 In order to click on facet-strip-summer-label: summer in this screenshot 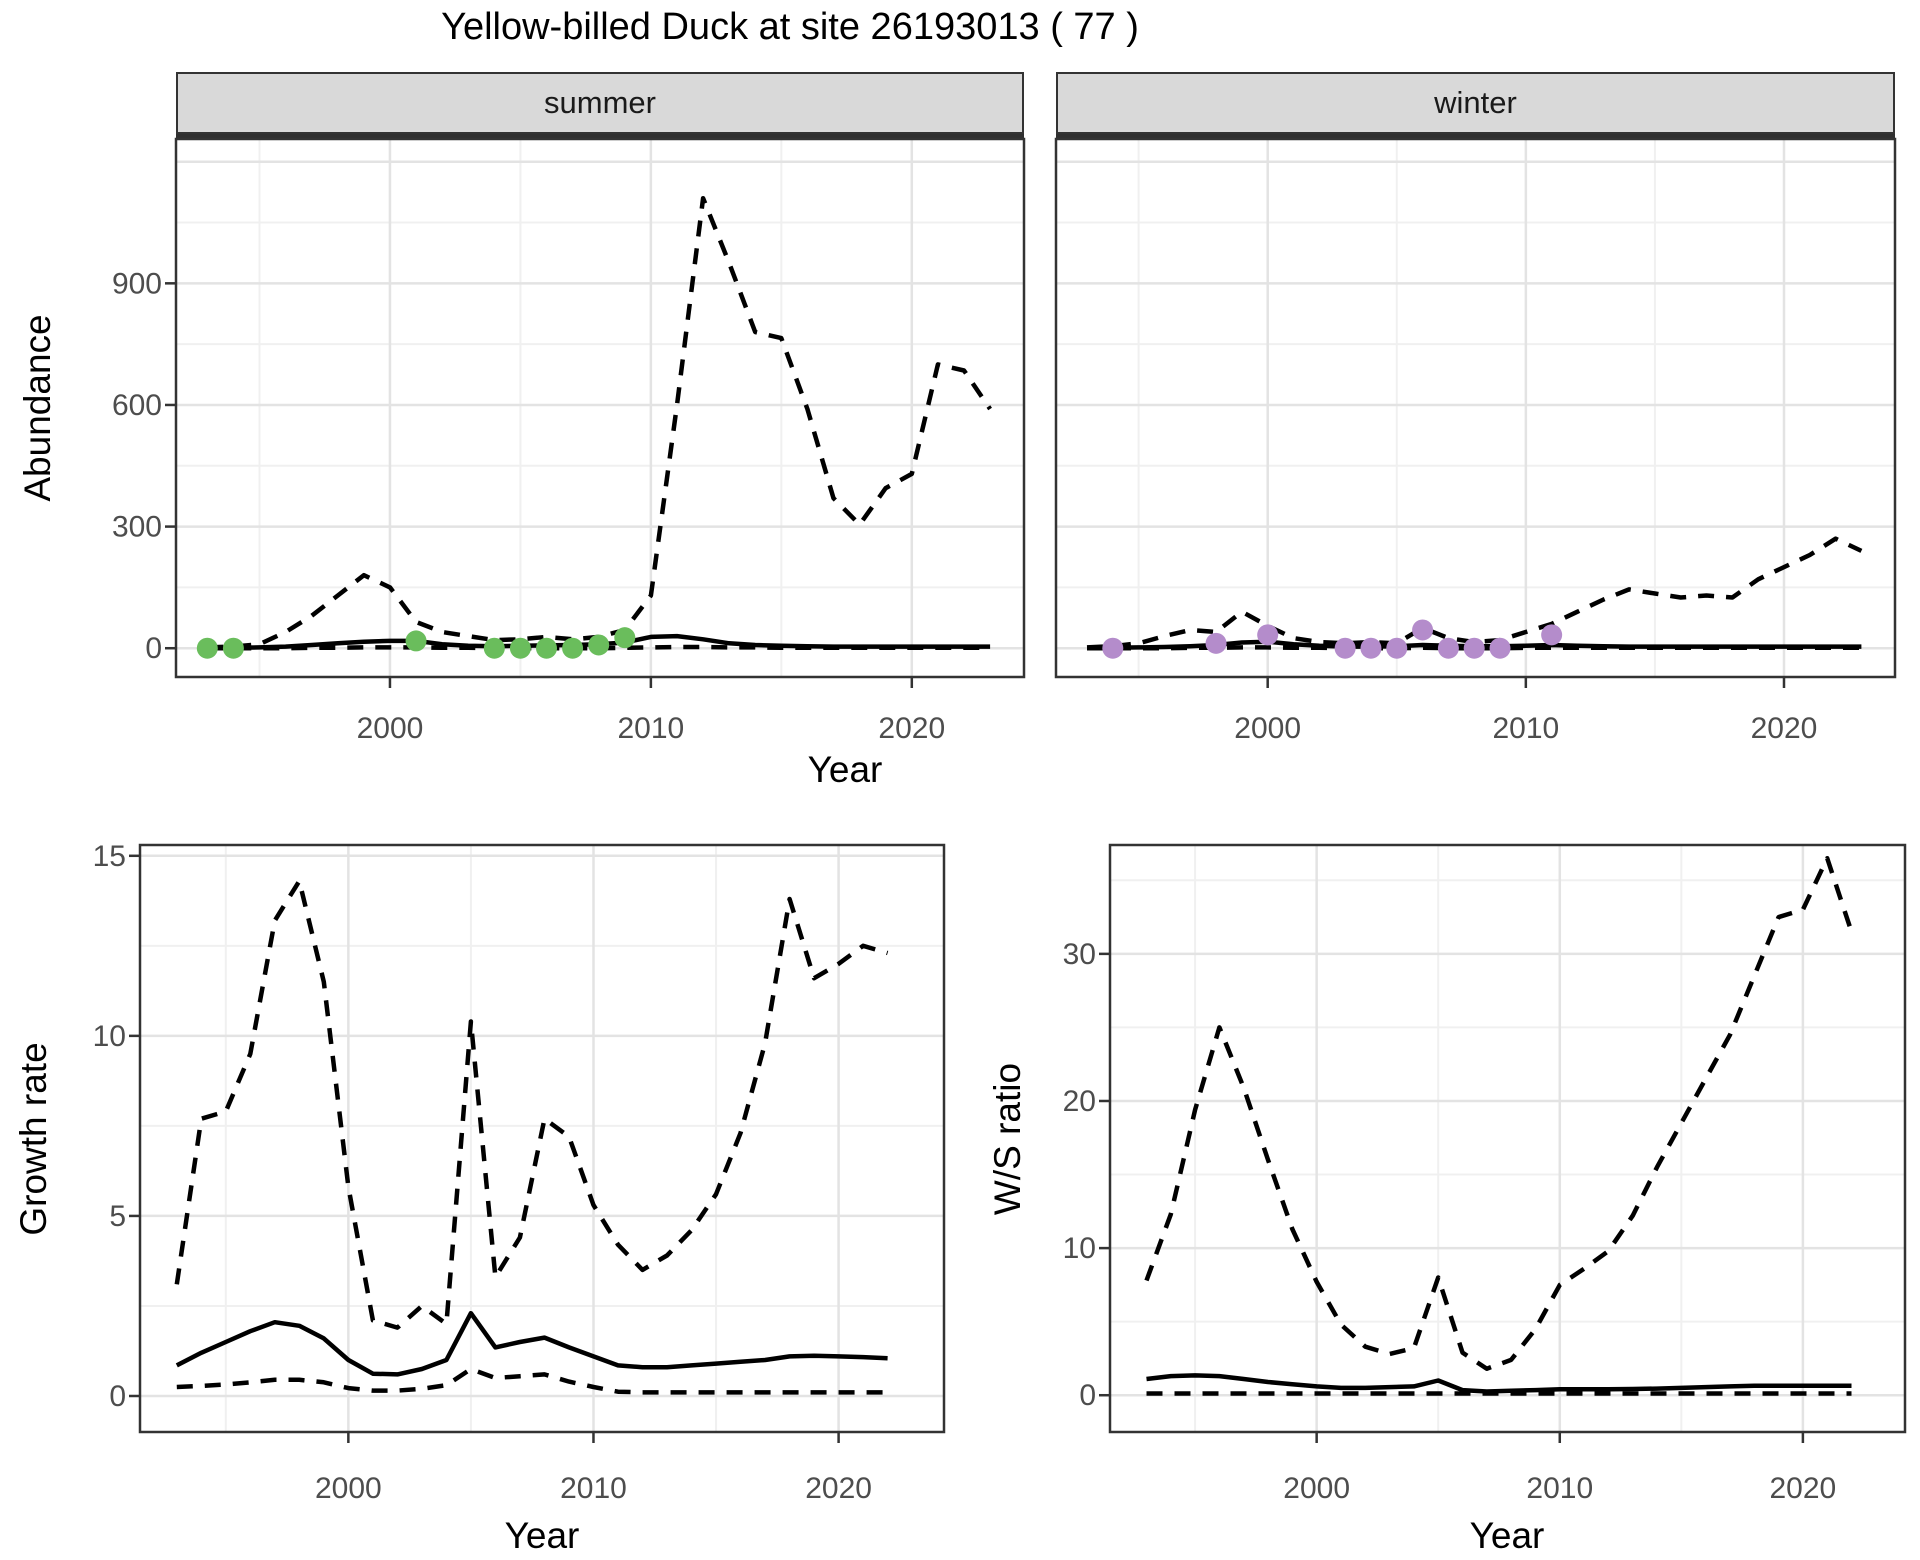, I will do `click(600, 102)`.